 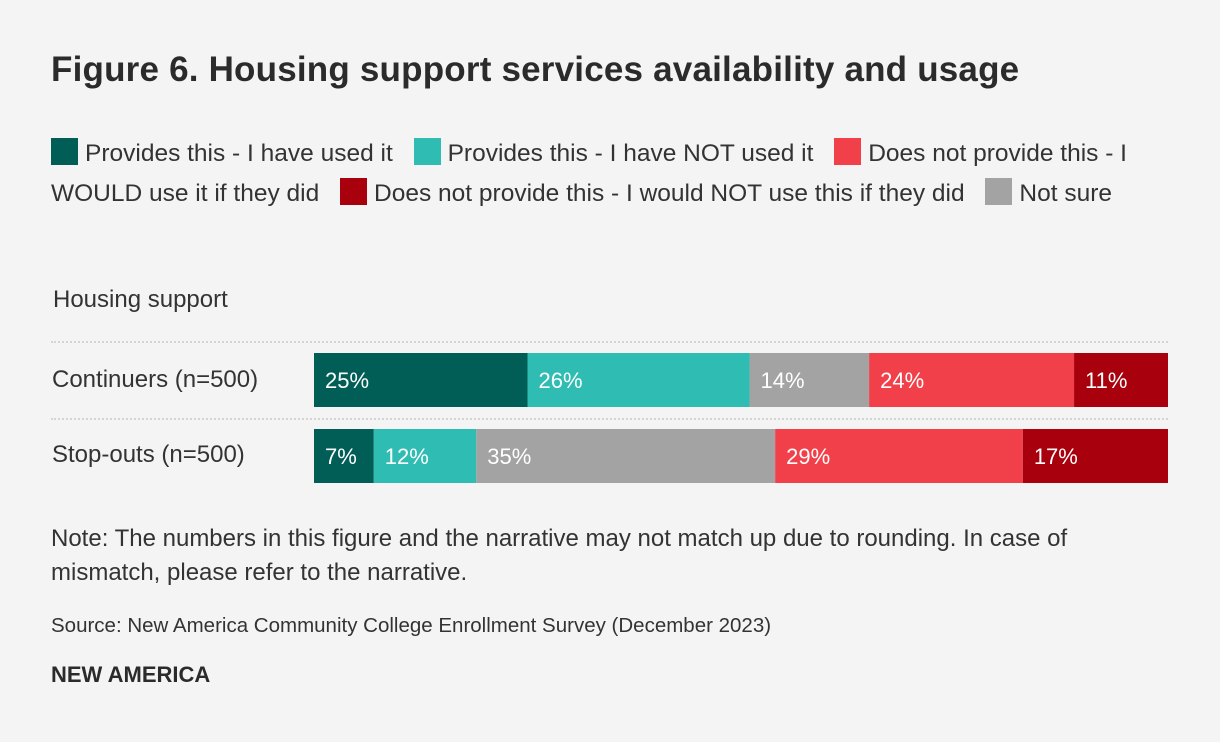 I want to click on legend-item-not-sure: Not sure, so click(x=1049, y=192).